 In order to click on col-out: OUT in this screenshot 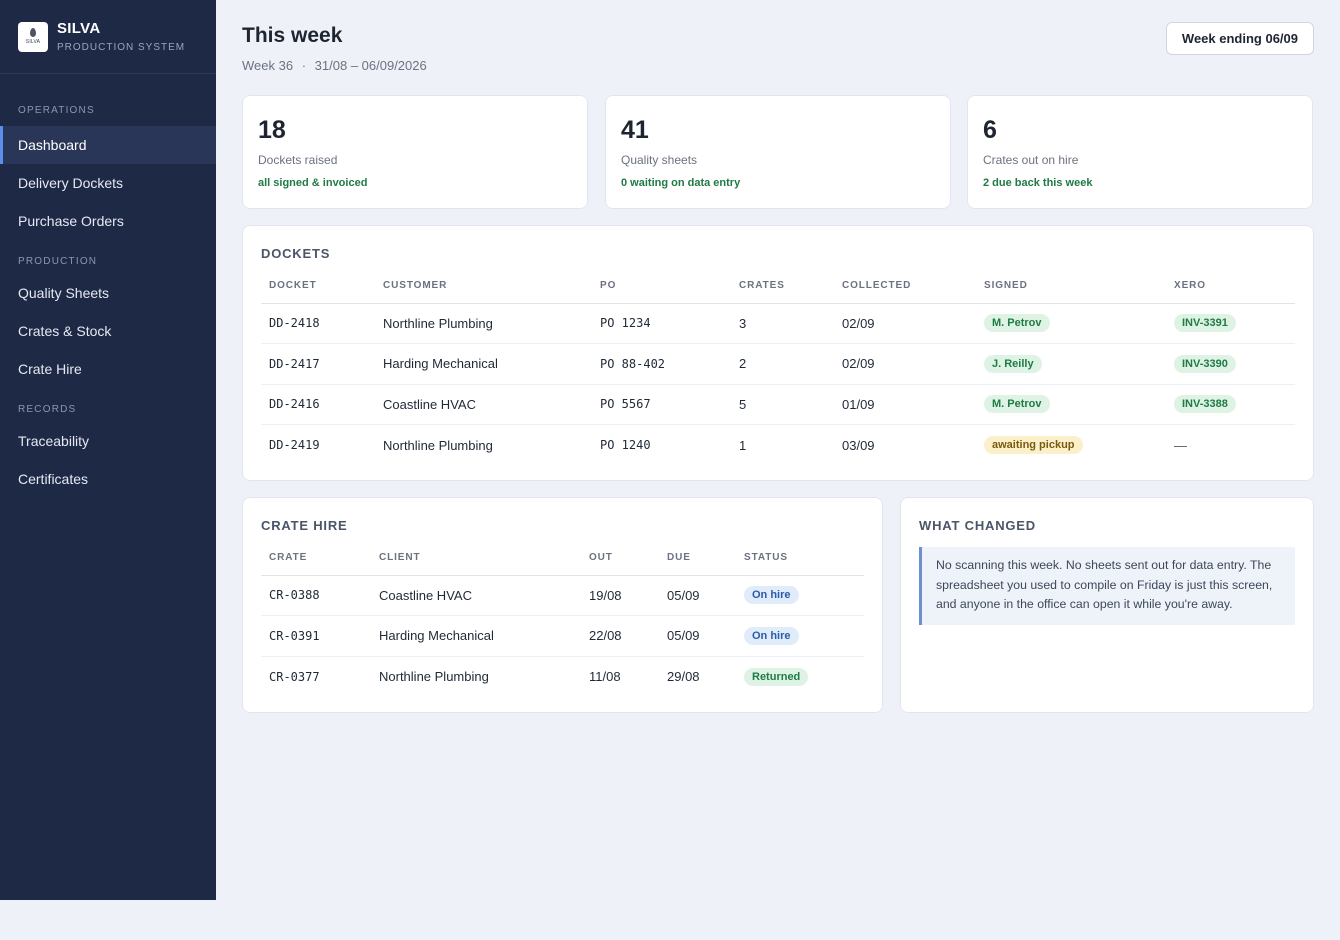, I will do `click(620, 558)`.